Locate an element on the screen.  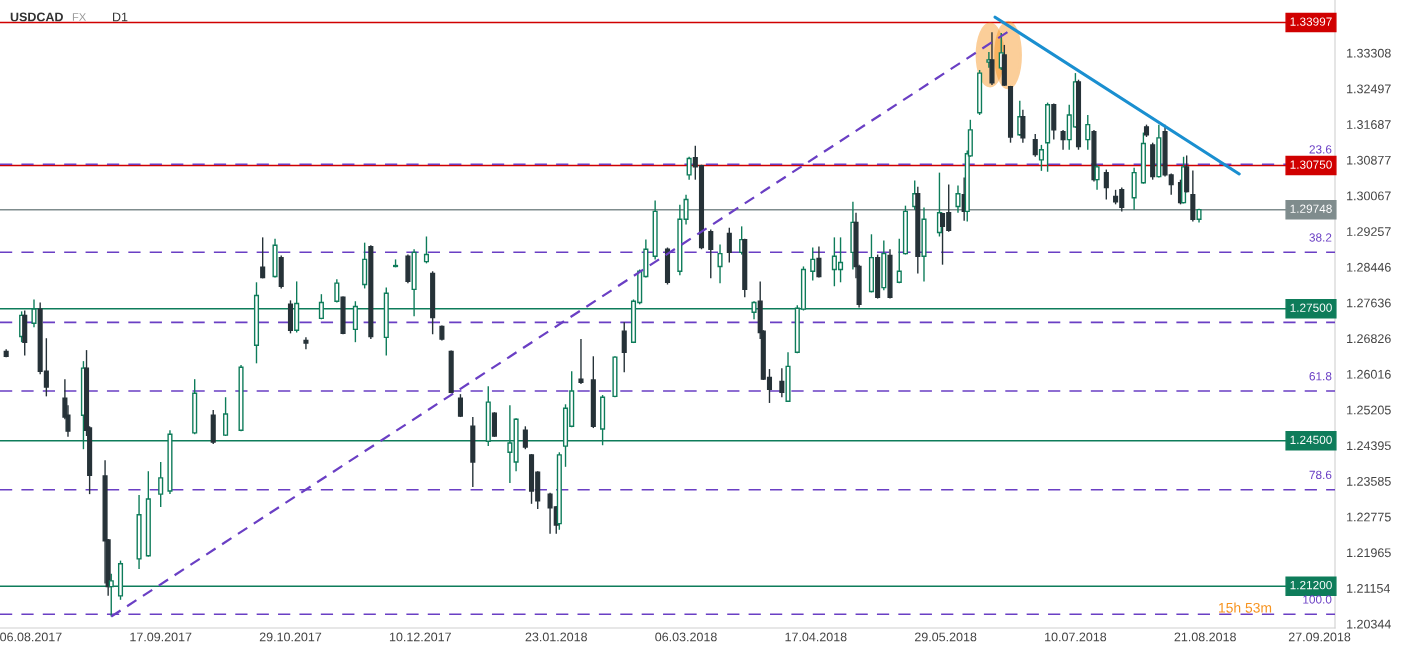
y-tick-label: 1.26016 is located at coordinates (1369, 374).